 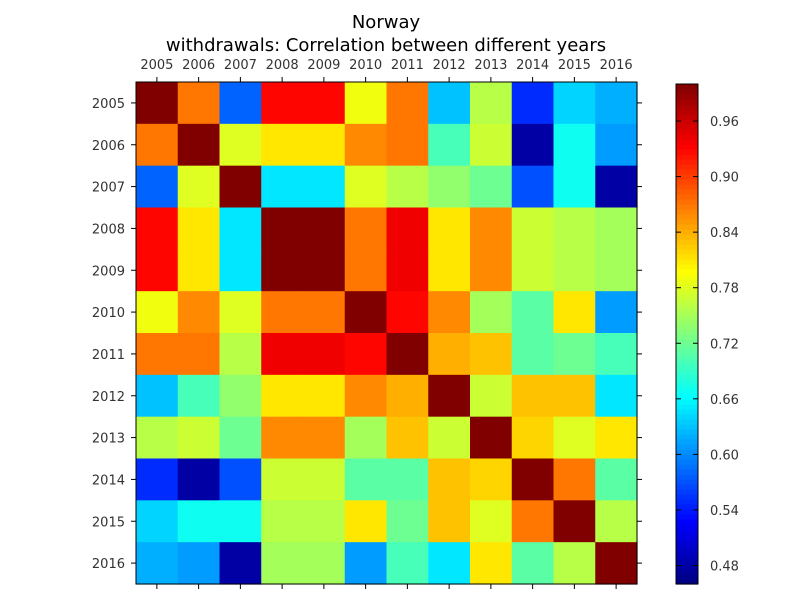 What do you see at coordinates (490, 65) in the screenshot?
I see `x-tick-label: 2013` at bounding box center [490, 65].